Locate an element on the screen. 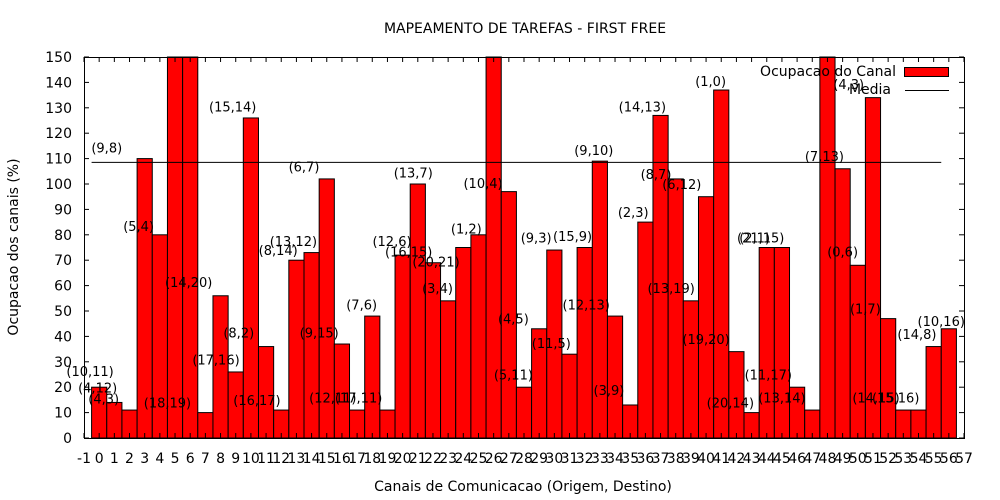 The image size is (1000, 500). x-tick-label: 53 is located at coordinates (903, 459).